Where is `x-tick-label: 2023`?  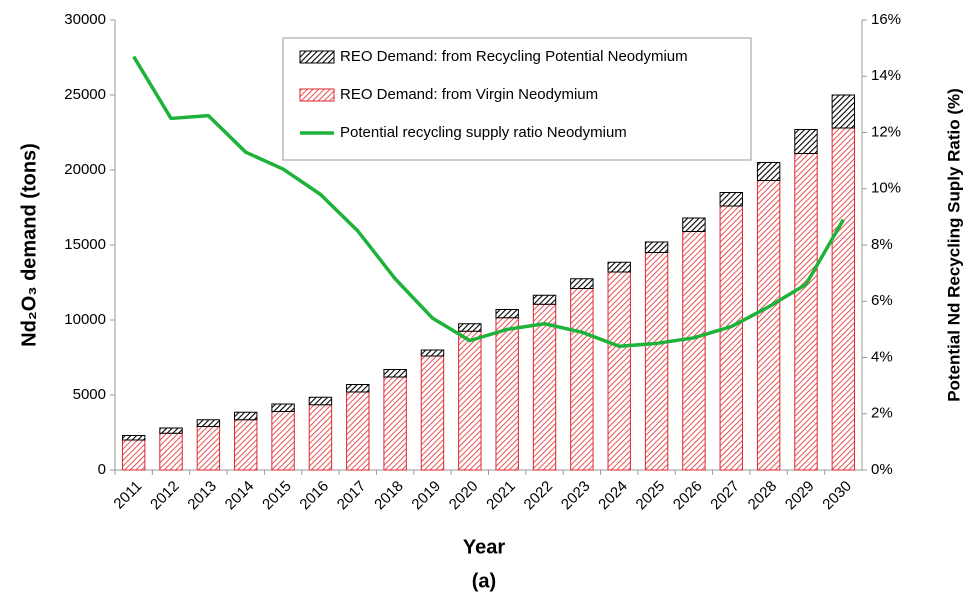
x-tick-label: 2023 is located at coordinates (576, 496).